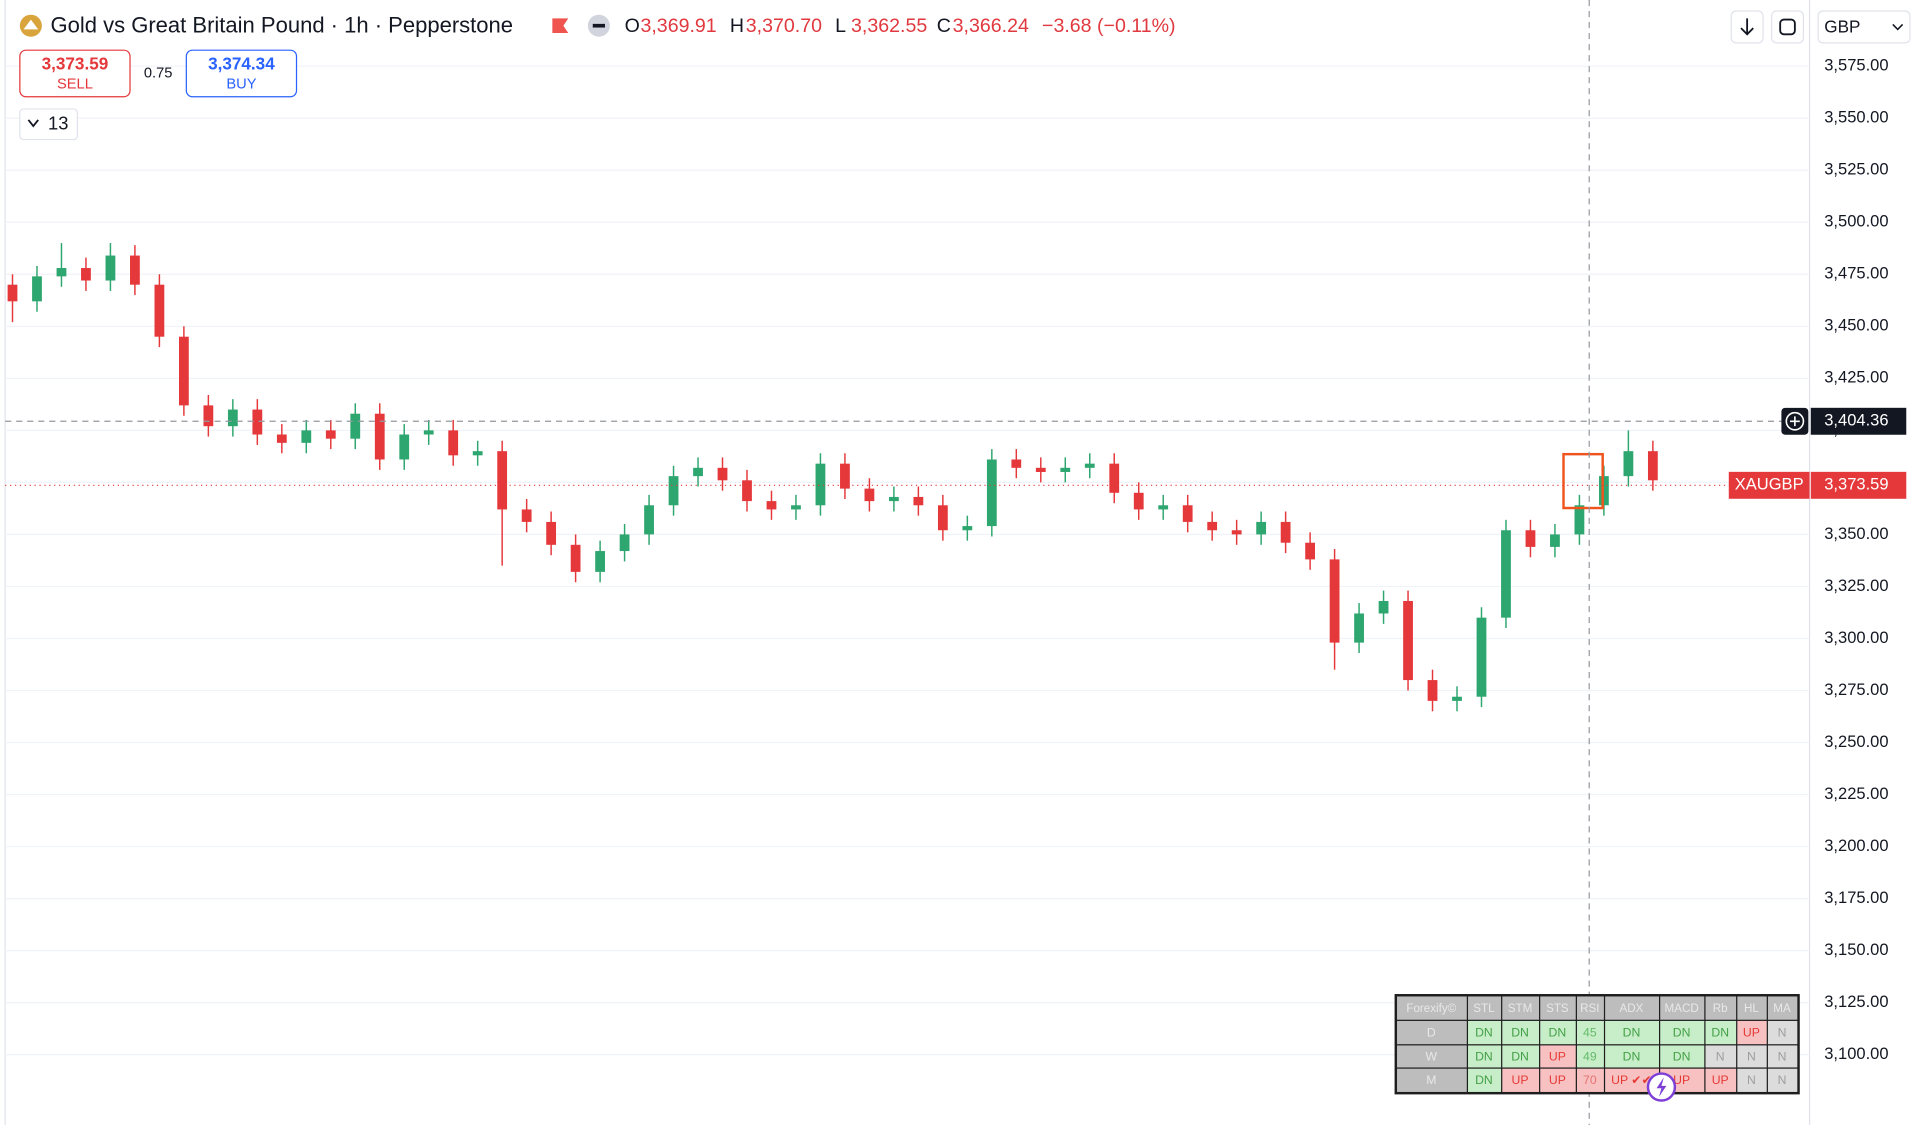 The image size is (1920, 1125). What do you see at coordinates (1856, 117) in the screenshot?
I see `y-tick-label: 3,550.00` at bounding box center [1856, 117].